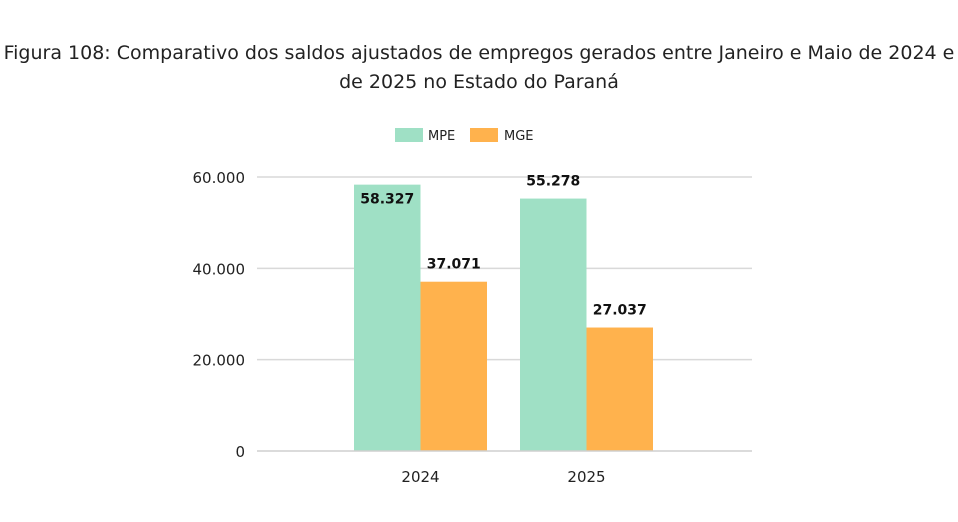  I want to click on data-label-mpe-2025: 55.278, so click(553, 182).